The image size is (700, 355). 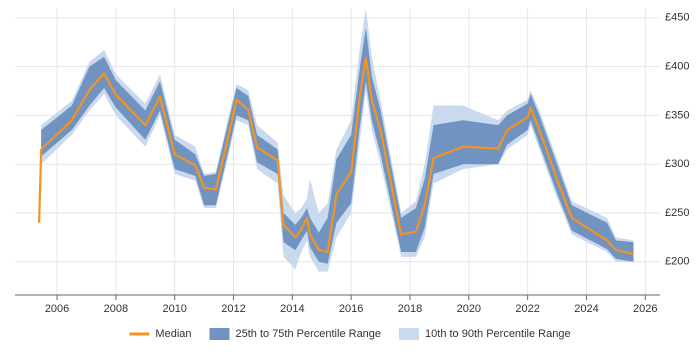 What do you see at coordinates (677, 18) in the screenshot?
I see `y-tick-label: £450` at bounding box center [677, 18].